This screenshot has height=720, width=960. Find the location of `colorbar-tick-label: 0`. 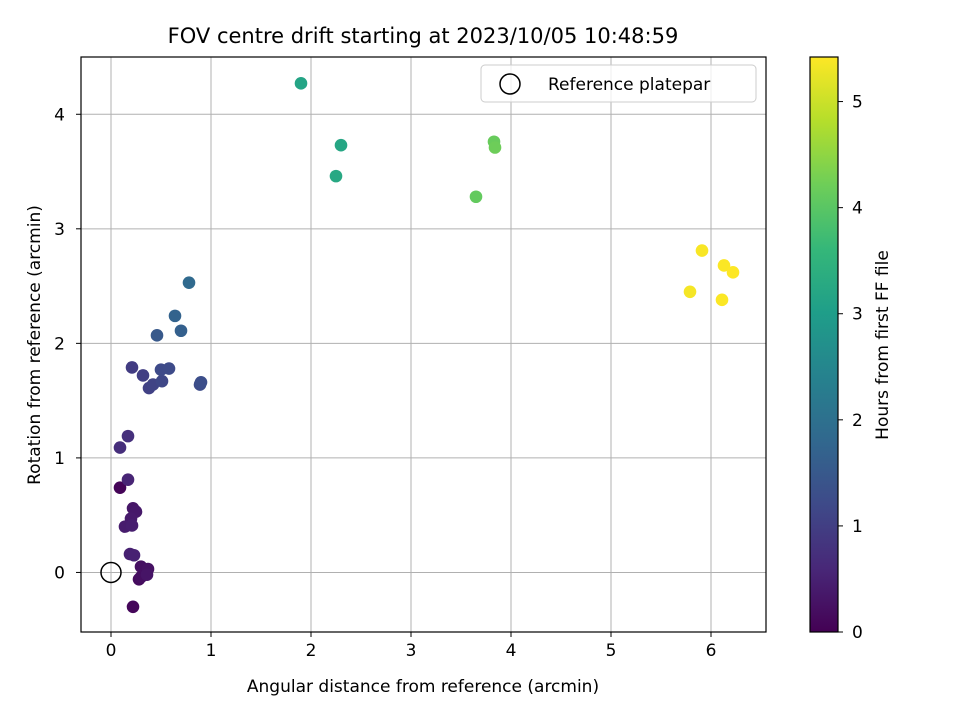

colorbar-tick-label: 0 is located at coordinates (857, 633).